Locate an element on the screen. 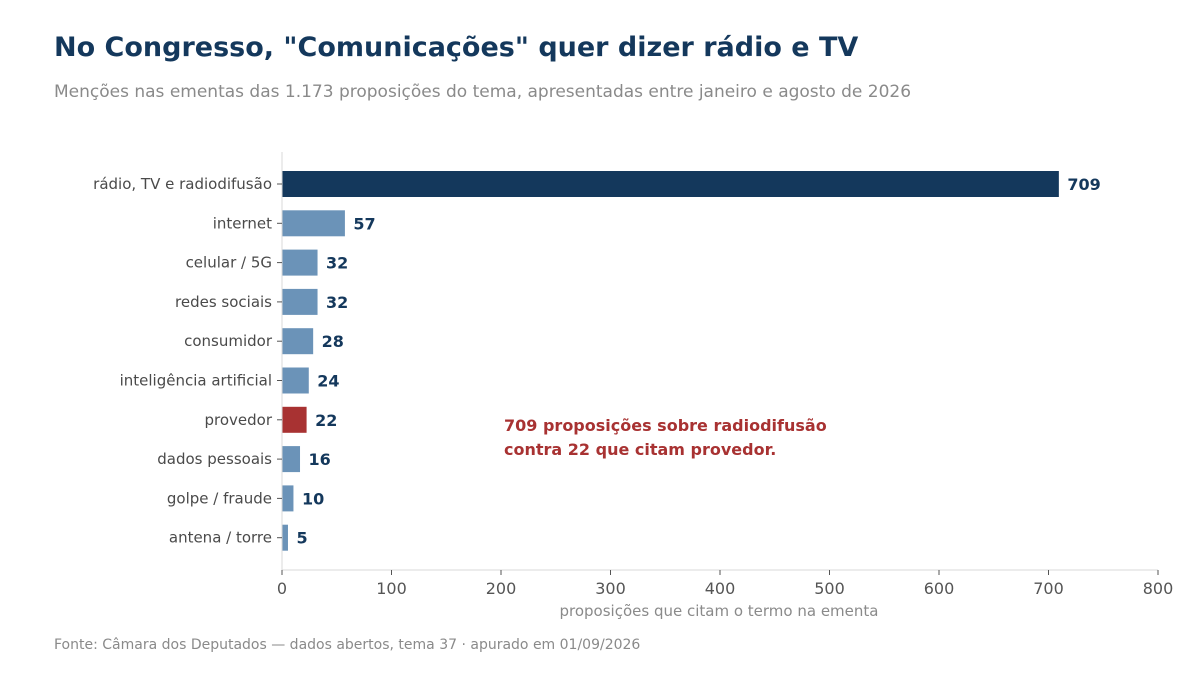  x-tick-label: 100 is located at coordinates (391, 588).